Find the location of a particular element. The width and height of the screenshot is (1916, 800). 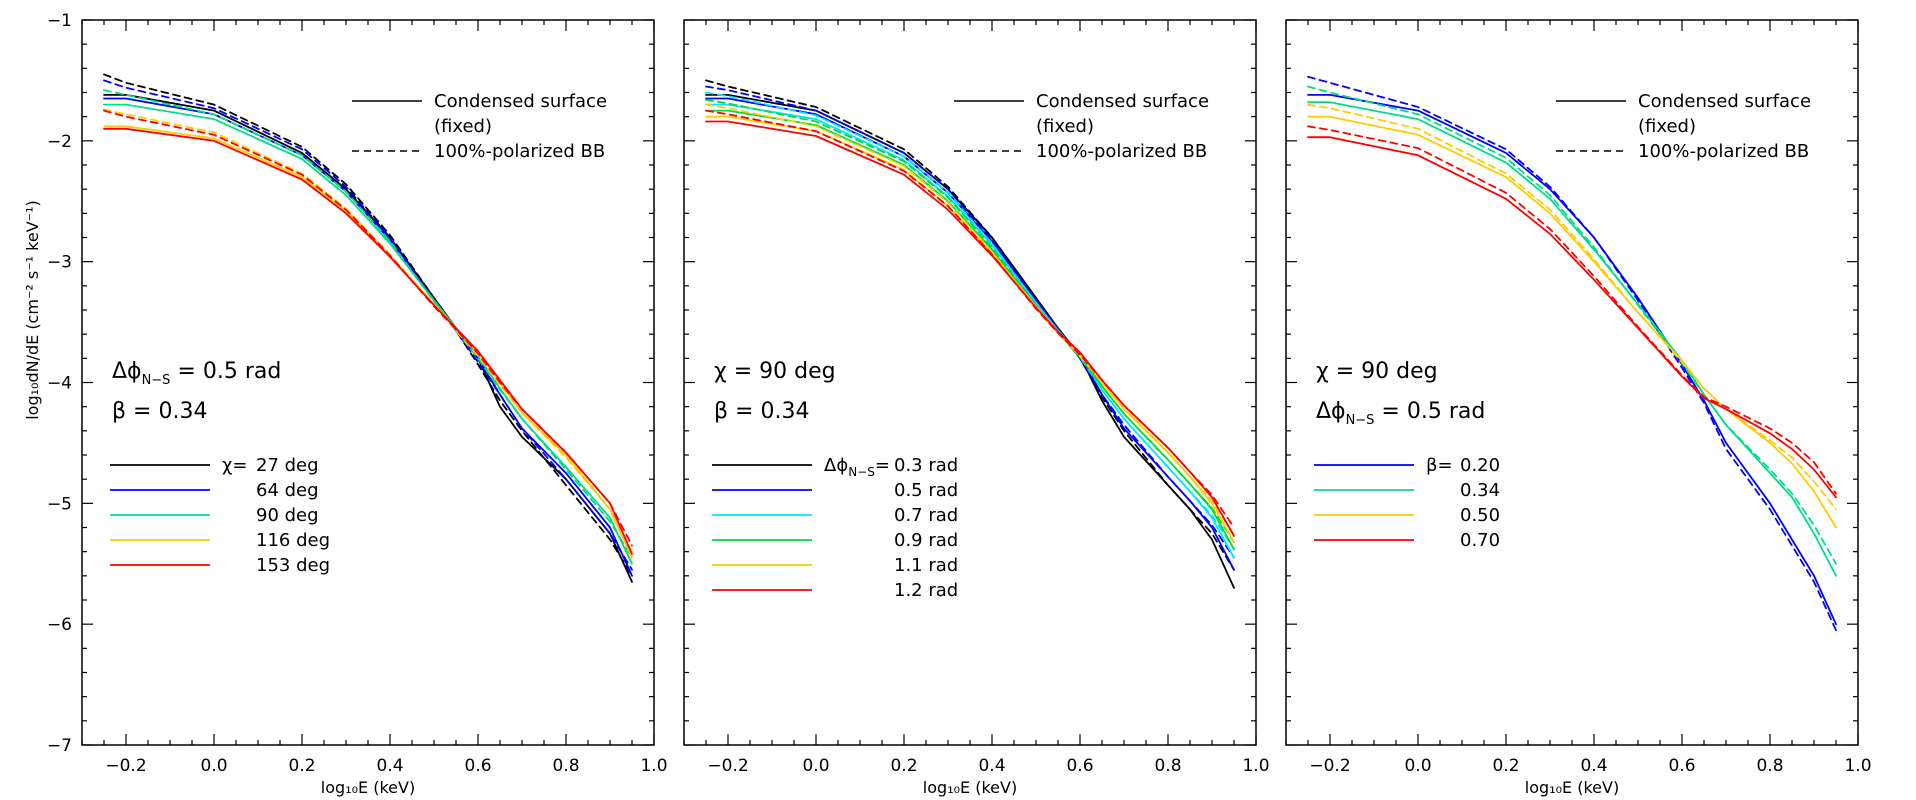

series-legend-label-1: 27 deg is located at coordinates (287, 465).